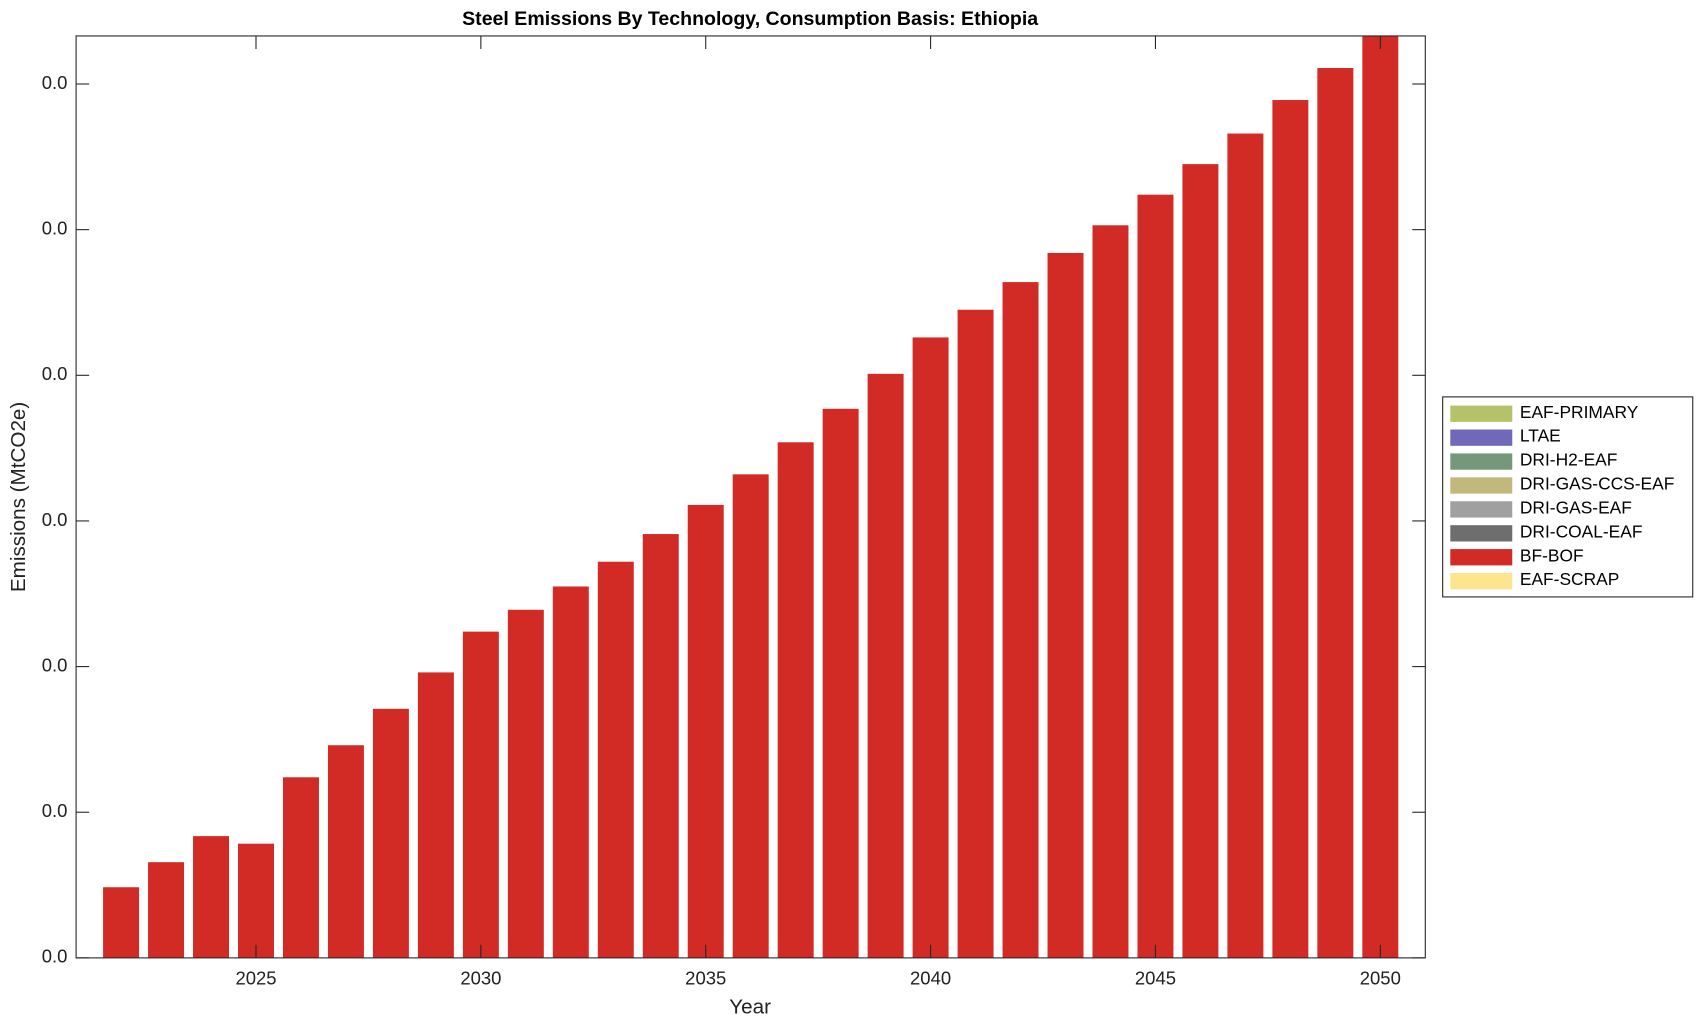 Image resolution: width=1696 pixels, height=1021 pixels. Describe the element at coordinates (1552, 555) in the screenshot. I see `legend-label: BF-BOF` at that location.